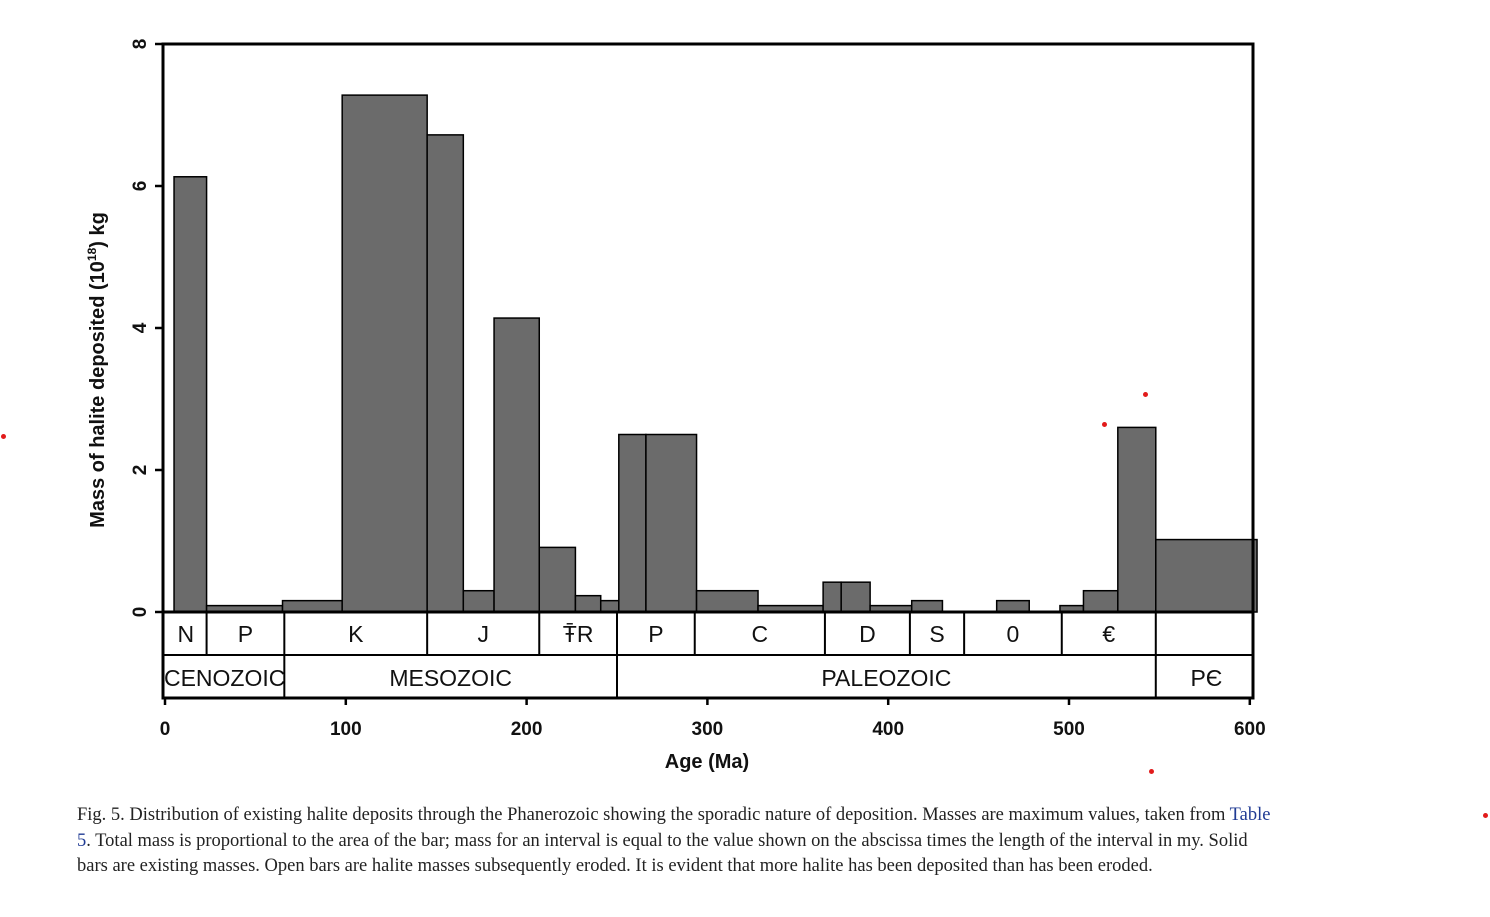 This screenshot has width=1490, height=917. What do you see at coordinates (1108, 634) in the screenshot?
I see `period-label: €` at bounding box center [1108, 634].